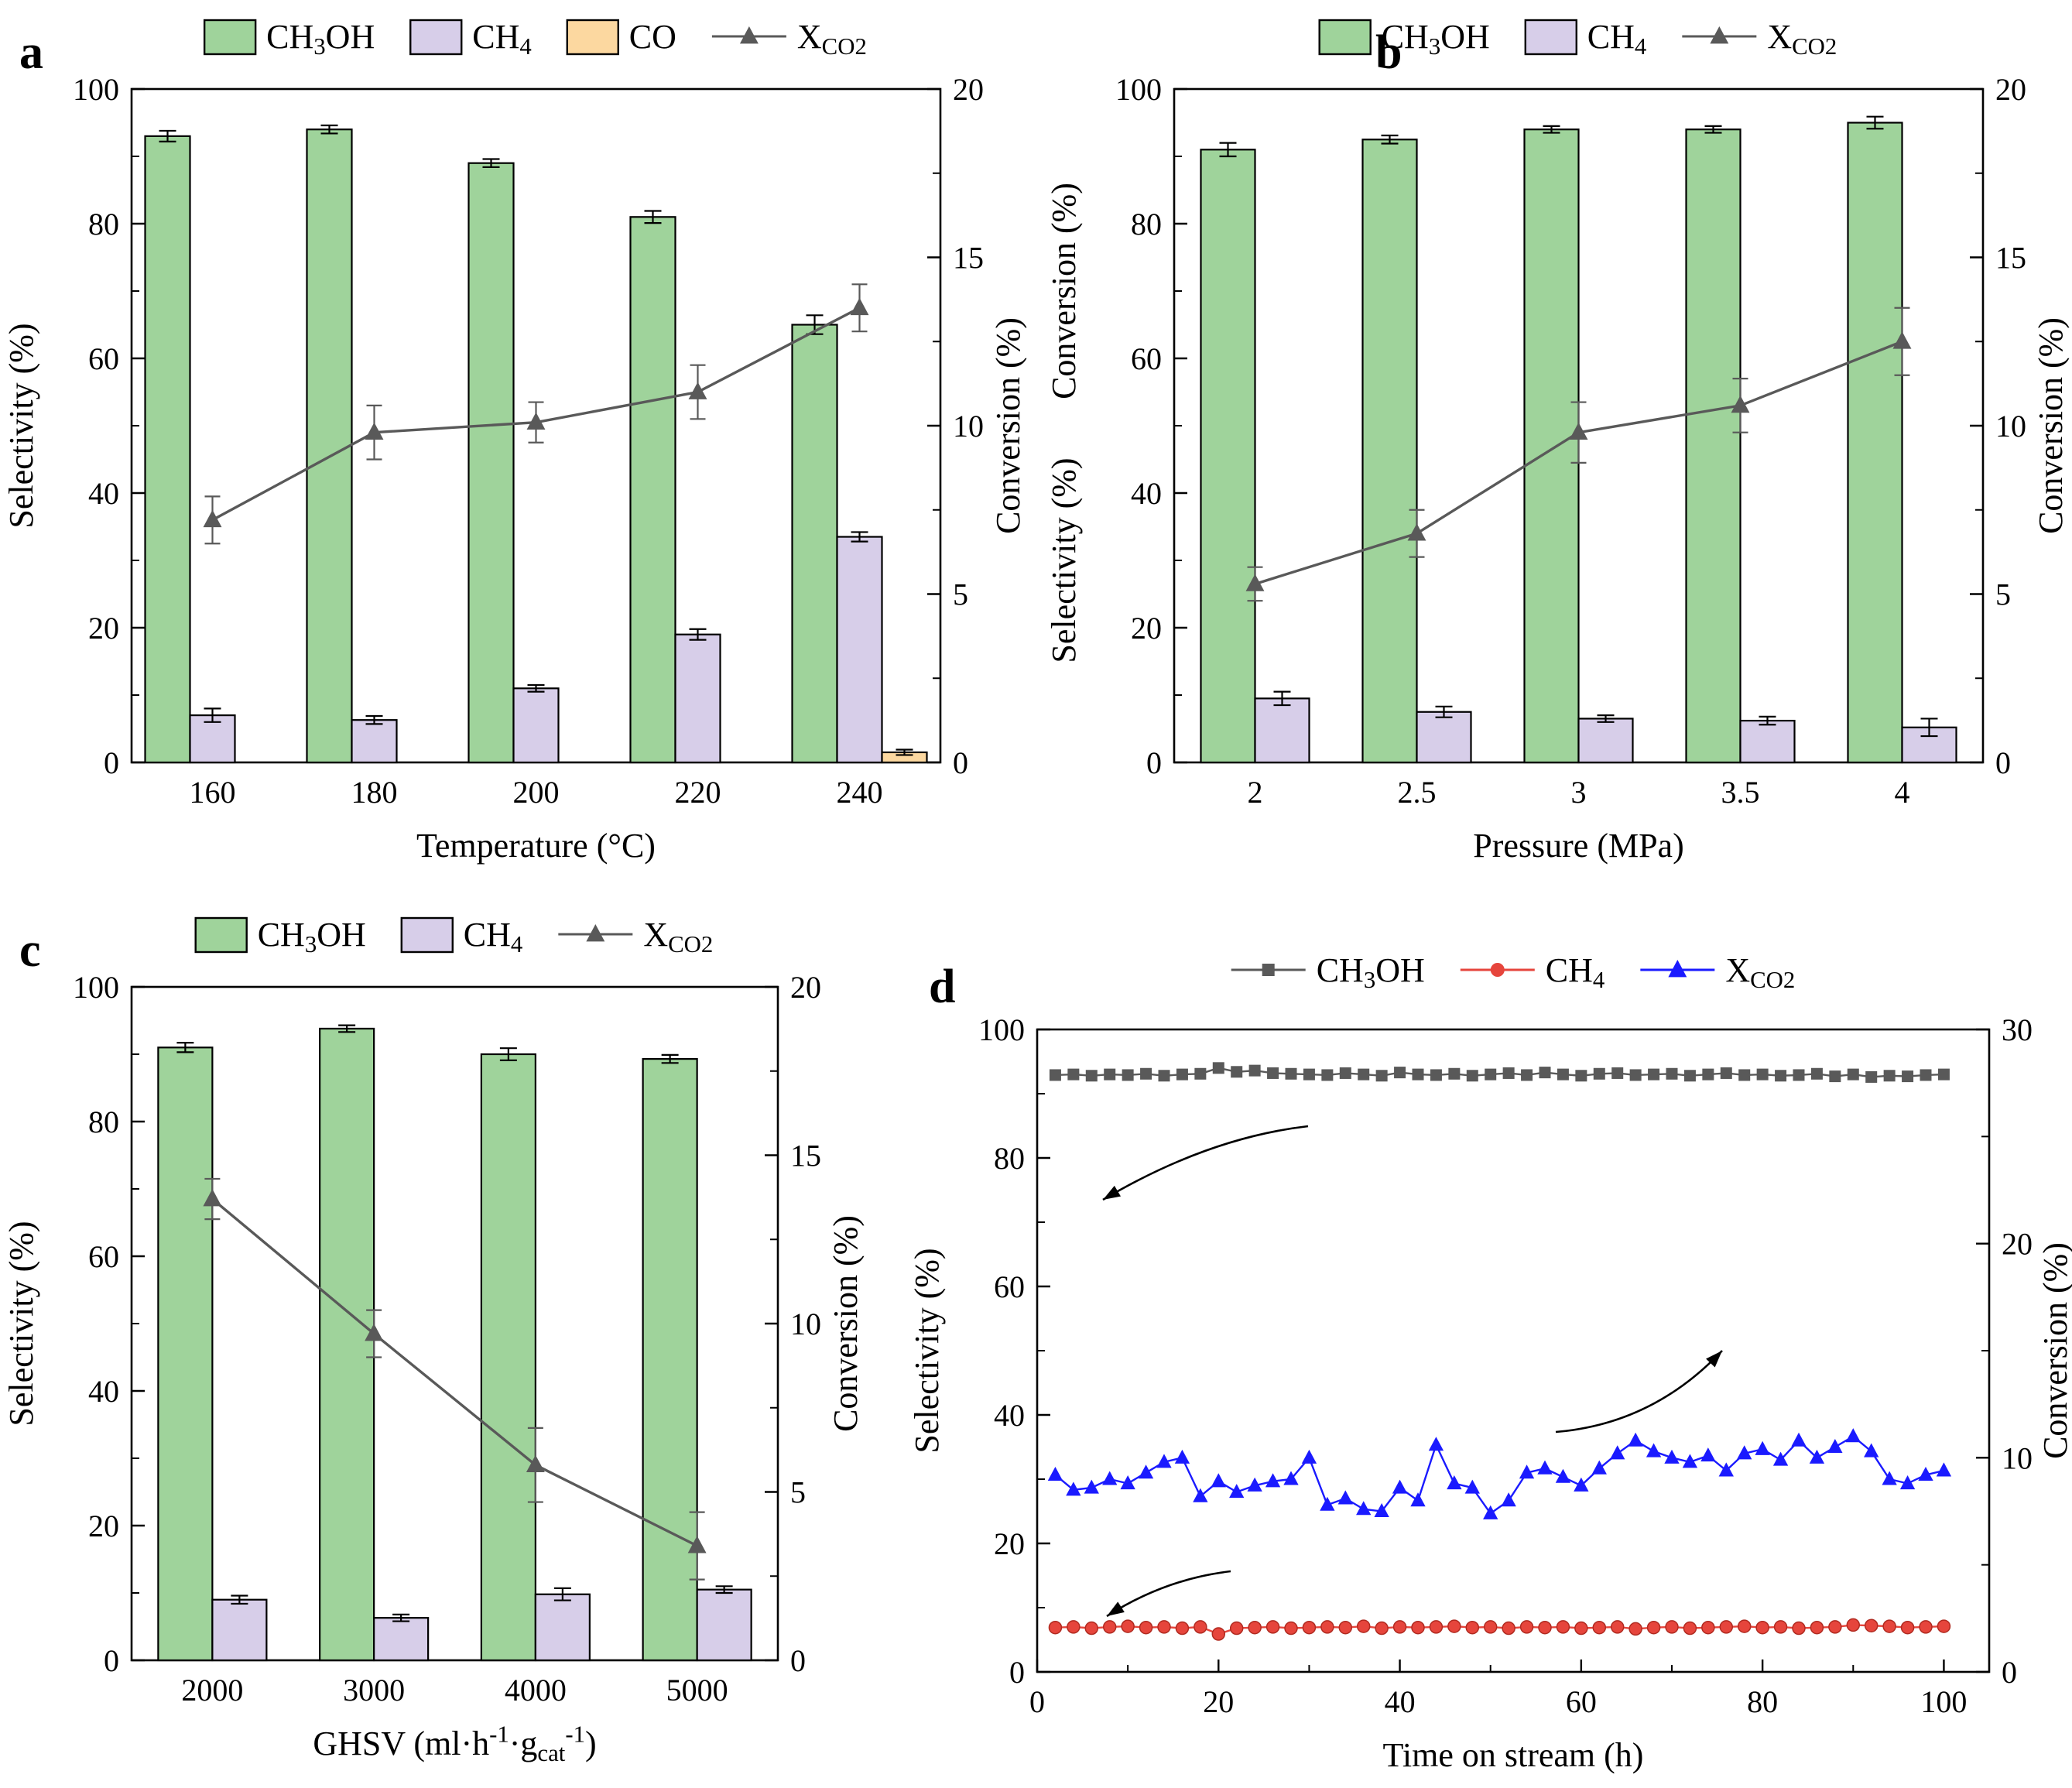  What do you see at coordinates (454, 1743) in the screenshot?
I see `x-axis-label: GHSV (ml·h-1​·gcat​-1​)` at bounding box center [454, 1743].